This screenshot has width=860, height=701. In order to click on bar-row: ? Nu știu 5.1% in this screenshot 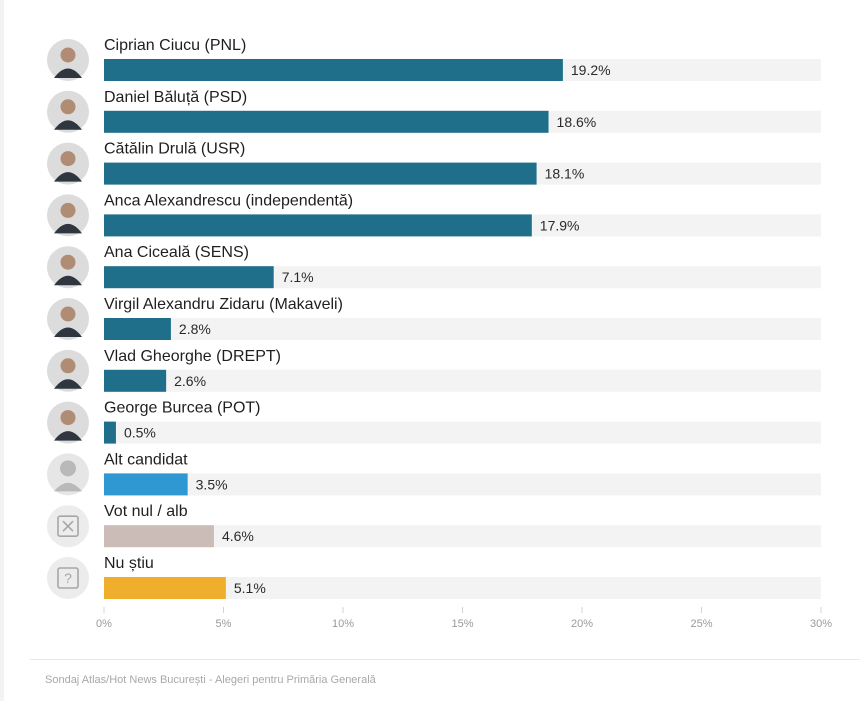, I will do `click(434, 577)`.